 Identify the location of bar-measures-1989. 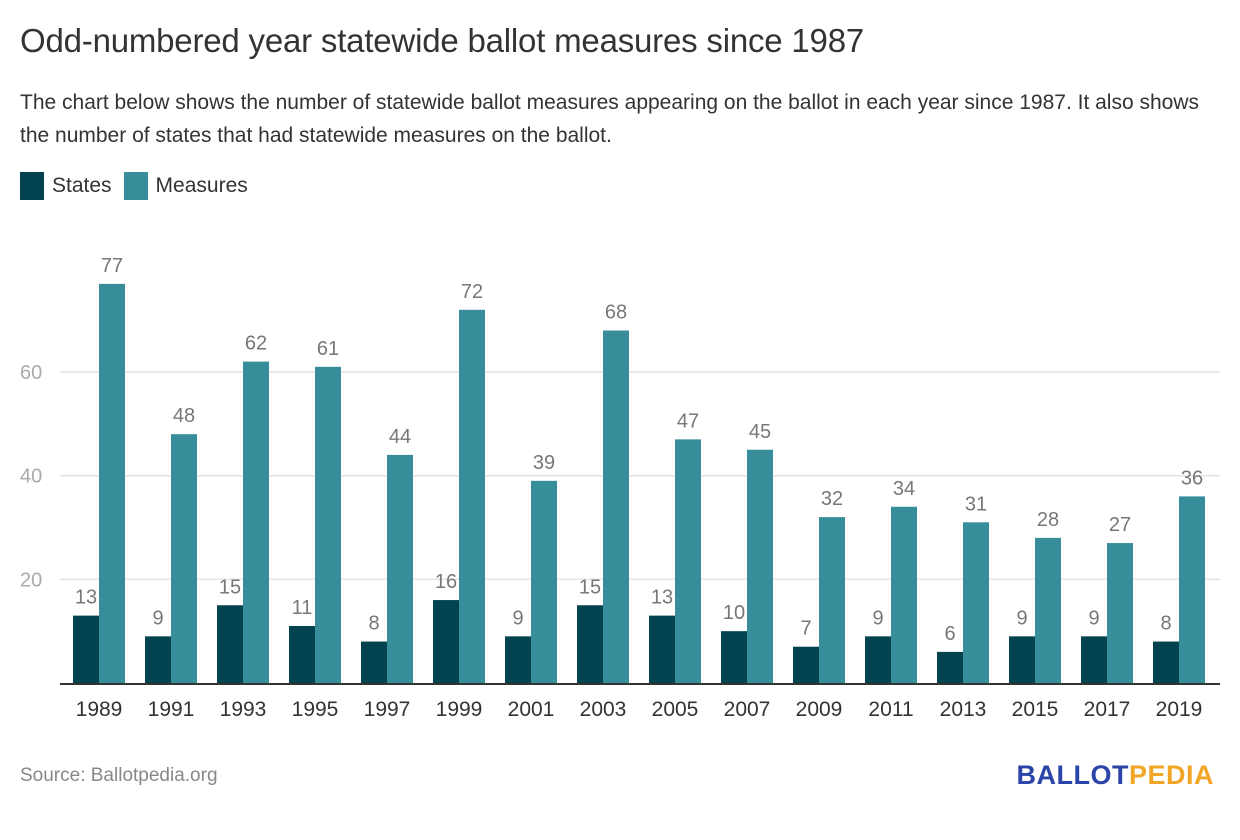
(112, 483).